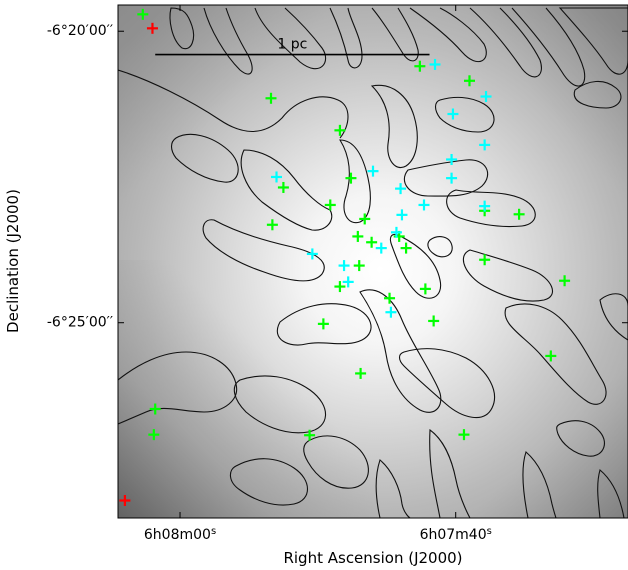 The image size is (628, 570). Describe the element at coordinates (80, 31) in the screenshot. I see `y-tick-label-north: -6°20′00′′` at that location.